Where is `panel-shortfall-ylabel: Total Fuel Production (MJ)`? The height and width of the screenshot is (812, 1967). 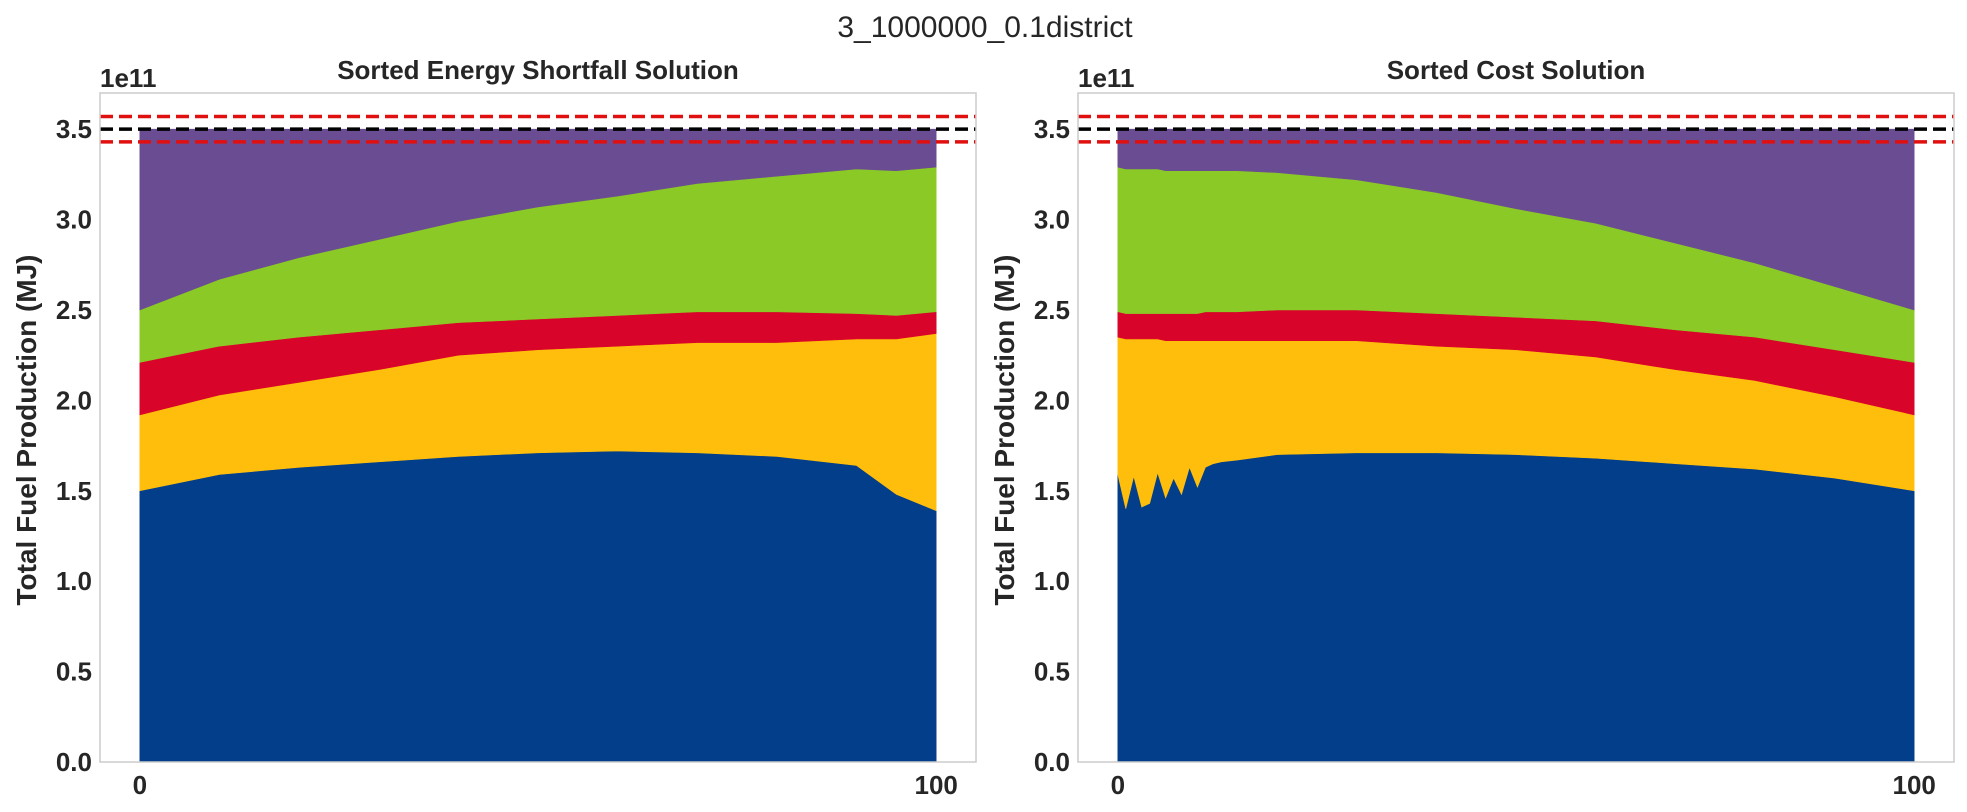 panel-shortfall-ylabel: Total Fuel Production (MJ) is located at coordinates (26, 429).